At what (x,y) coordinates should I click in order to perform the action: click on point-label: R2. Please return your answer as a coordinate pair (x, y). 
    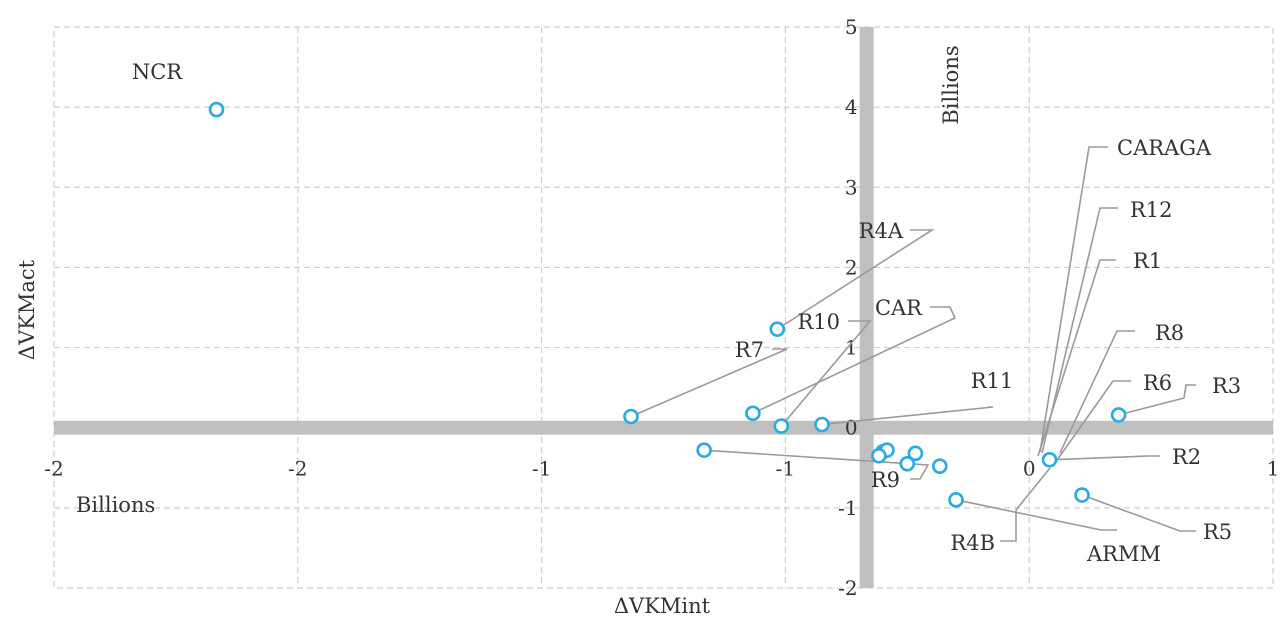
    Looking at the image, I should click on (1186, 457).